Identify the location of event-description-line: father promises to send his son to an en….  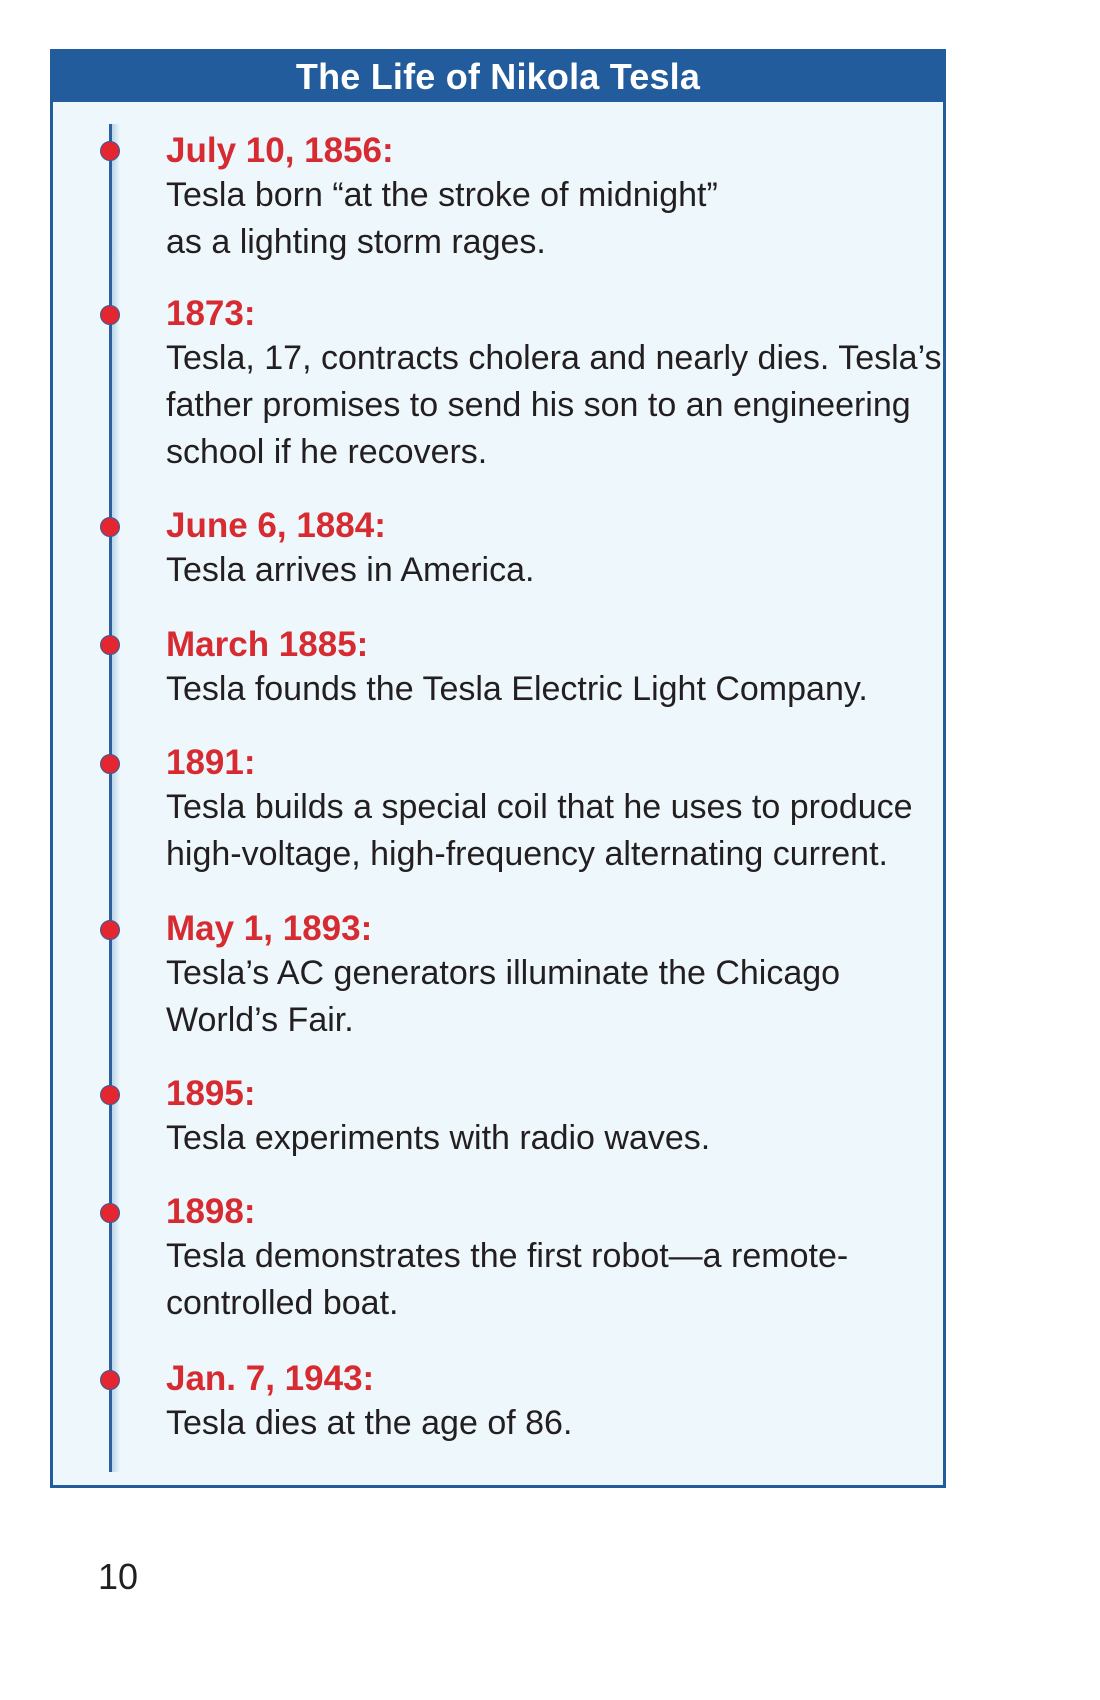
(538, 405).